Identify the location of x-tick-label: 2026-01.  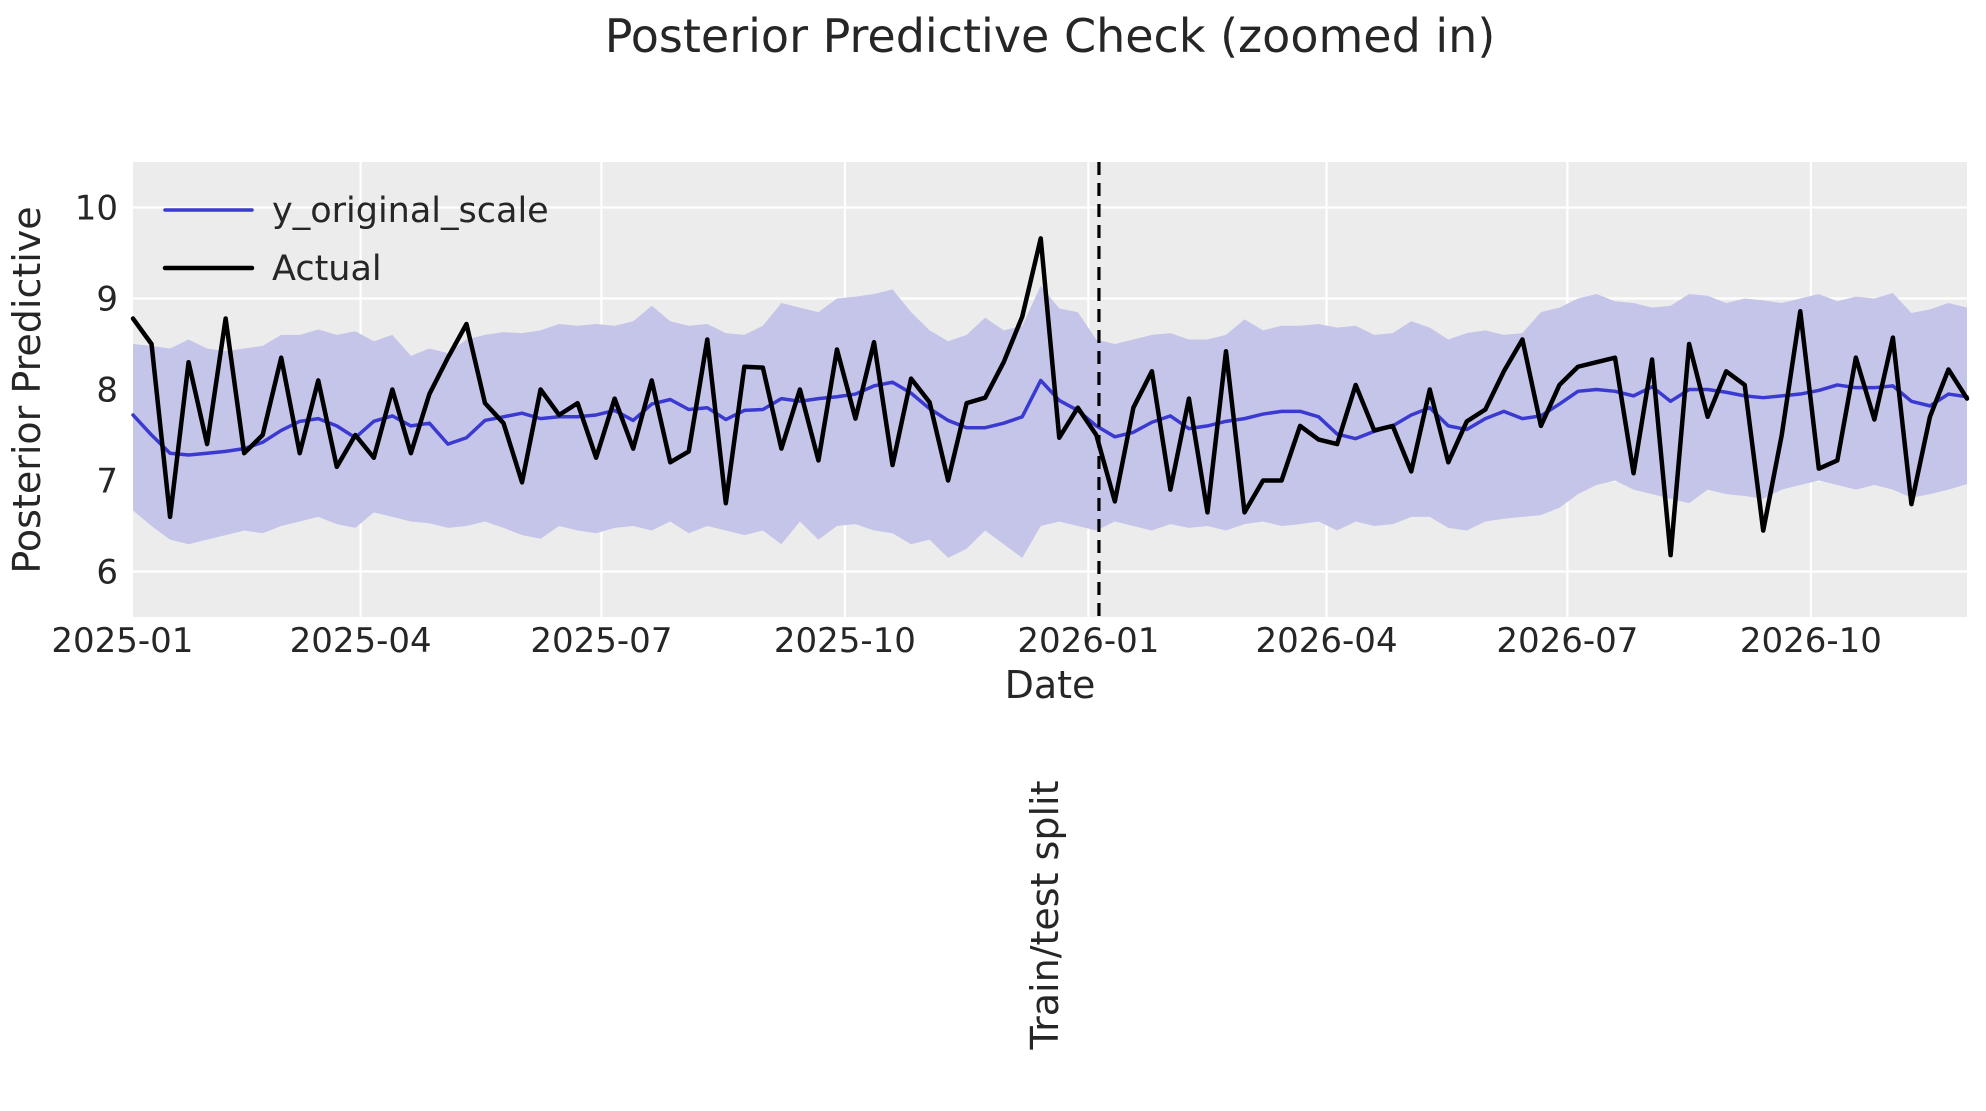
(1088, 641).